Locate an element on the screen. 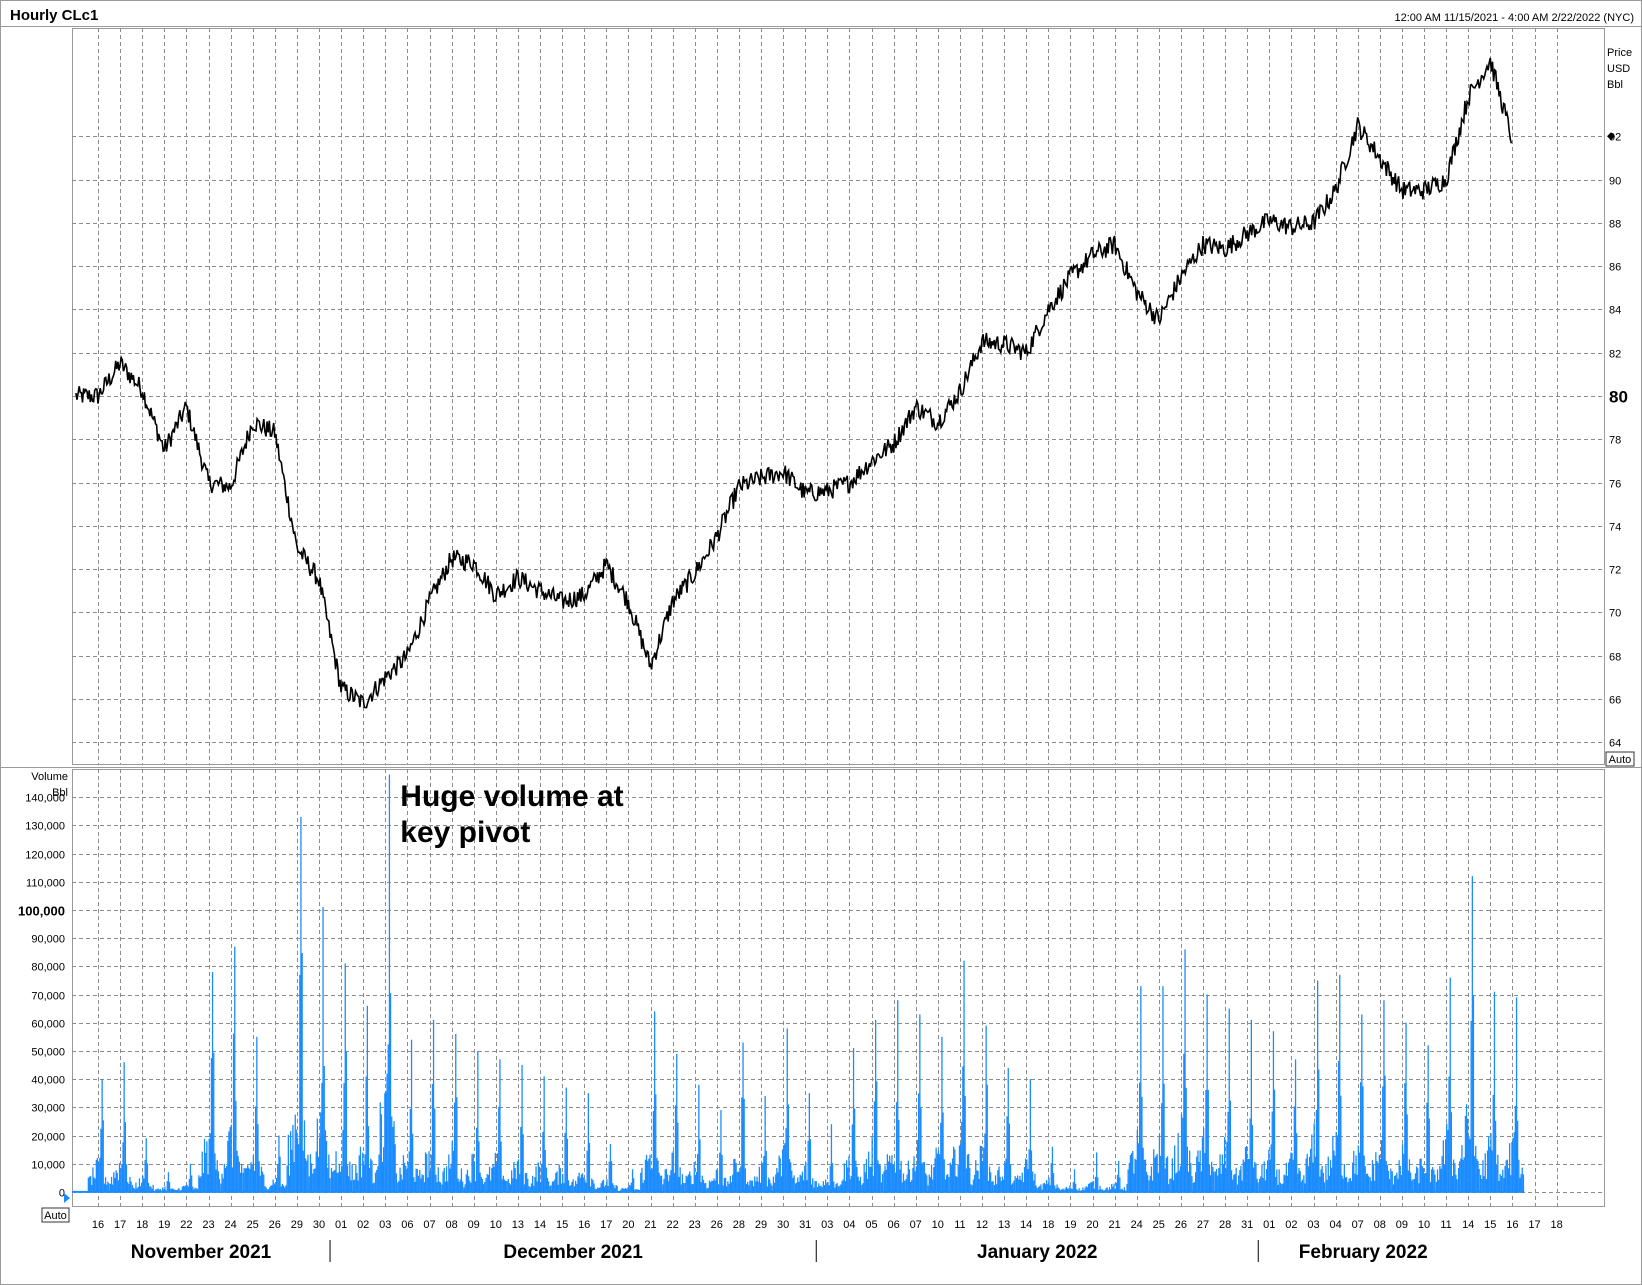 Image resolution: width=1642 pixels, height=1285 pixels. price-ylabel-line-3: Bbl is located at coordinates (1615, 85).